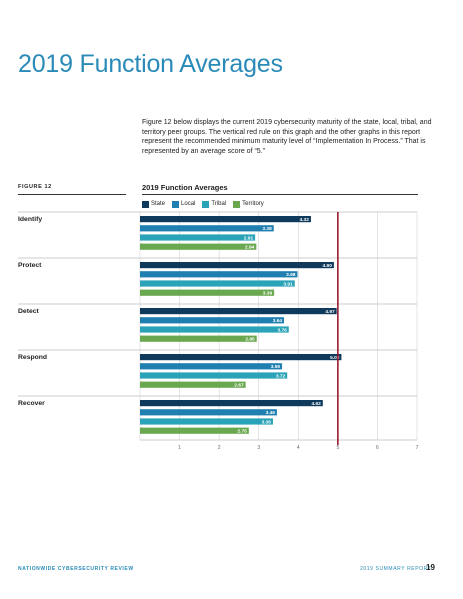  Describe the element at coordinates (242, 432) in the screenshot. I see `bar-value-label: 2.75` at that location.